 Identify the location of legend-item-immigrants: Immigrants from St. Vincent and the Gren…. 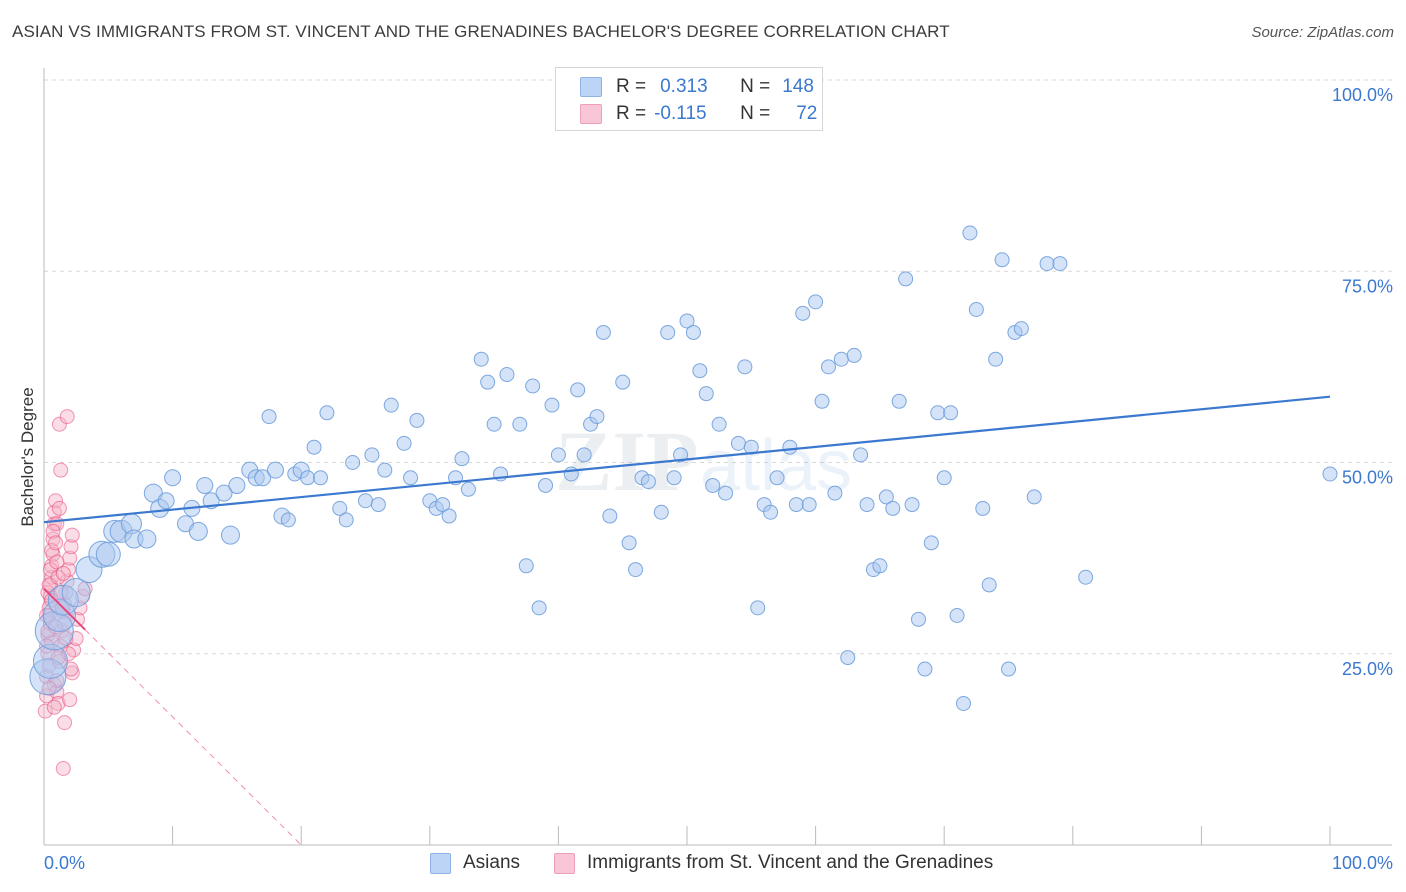
(773, 863).